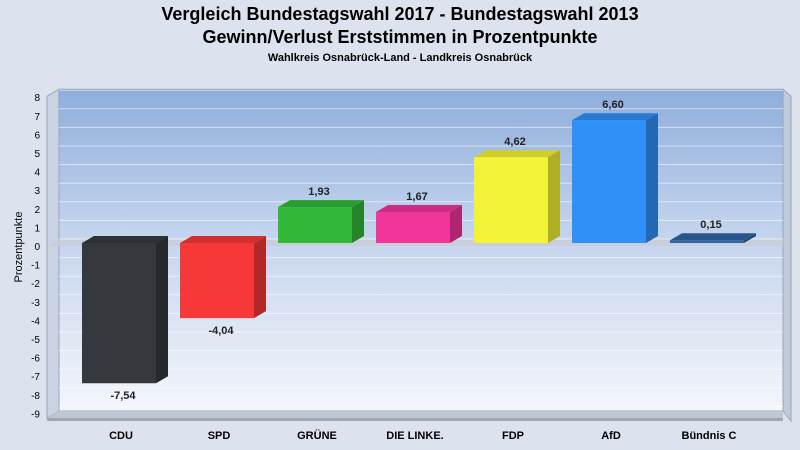 Image resolution: width=800 pixels, height=450 pixels. Describe the element at coordinates (35, 359) in the screenshot. I see `y-tick-label: -6` at that location.